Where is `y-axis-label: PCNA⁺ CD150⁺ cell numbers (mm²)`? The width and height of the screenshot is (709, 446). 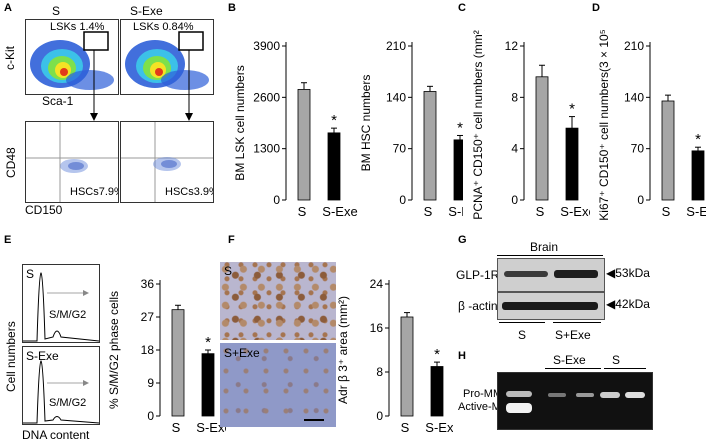 y-axis-label: PCNA⁺ CD150⁺ cell numbers (mm²) is located at coordinates (478, 125).